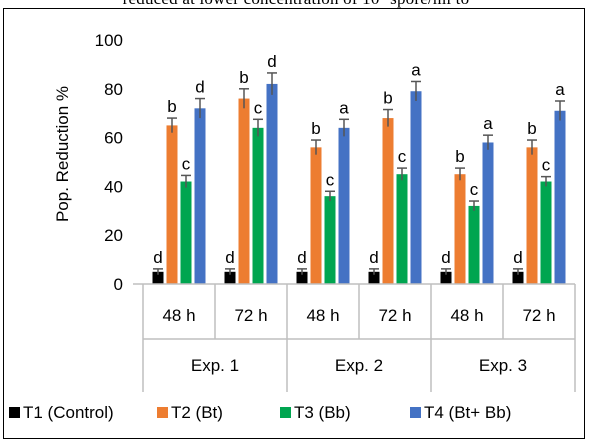 The image size is (592, 444). Describe the element at coordinates (113, 235) in the screenshot. I see `y-tick-label: 20` at that location.